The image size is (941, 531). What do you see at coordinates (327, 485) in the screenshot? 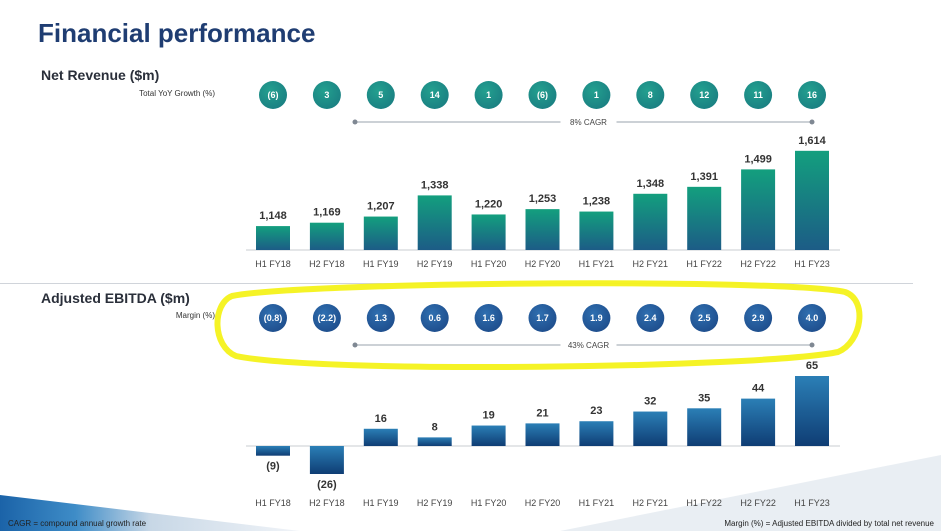
I see `ebitda-data-label: (26)` at bounding box center [327, 485].